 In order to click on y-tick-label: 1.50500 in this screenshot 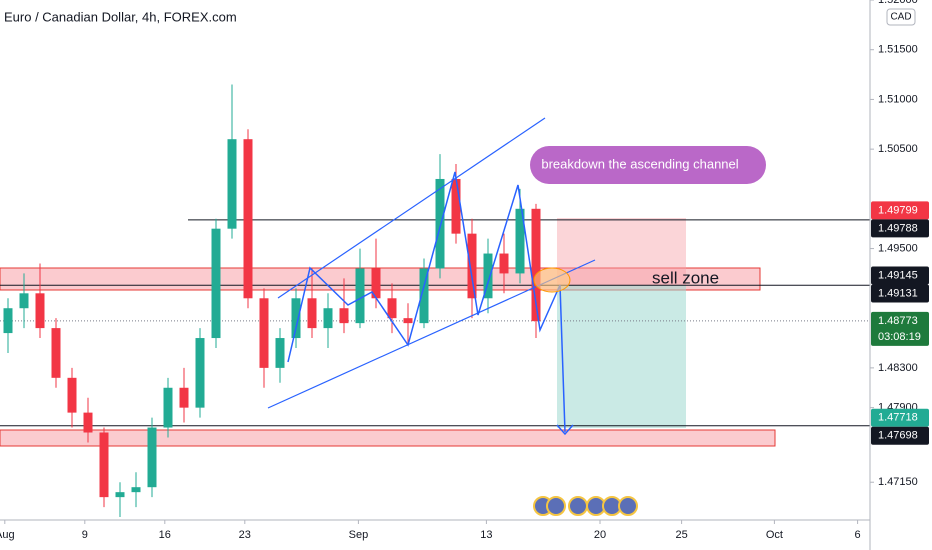, I will do `click(898, 149)`.